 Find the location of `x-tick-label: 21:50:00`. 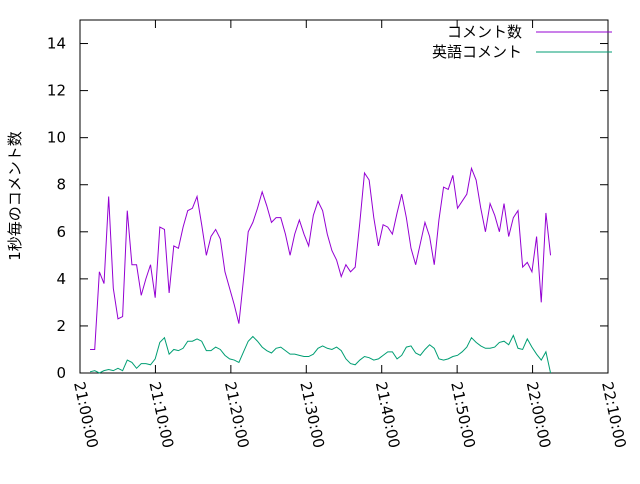

x-tick-label: 21:50:00 is located at coordinates (463, 415).